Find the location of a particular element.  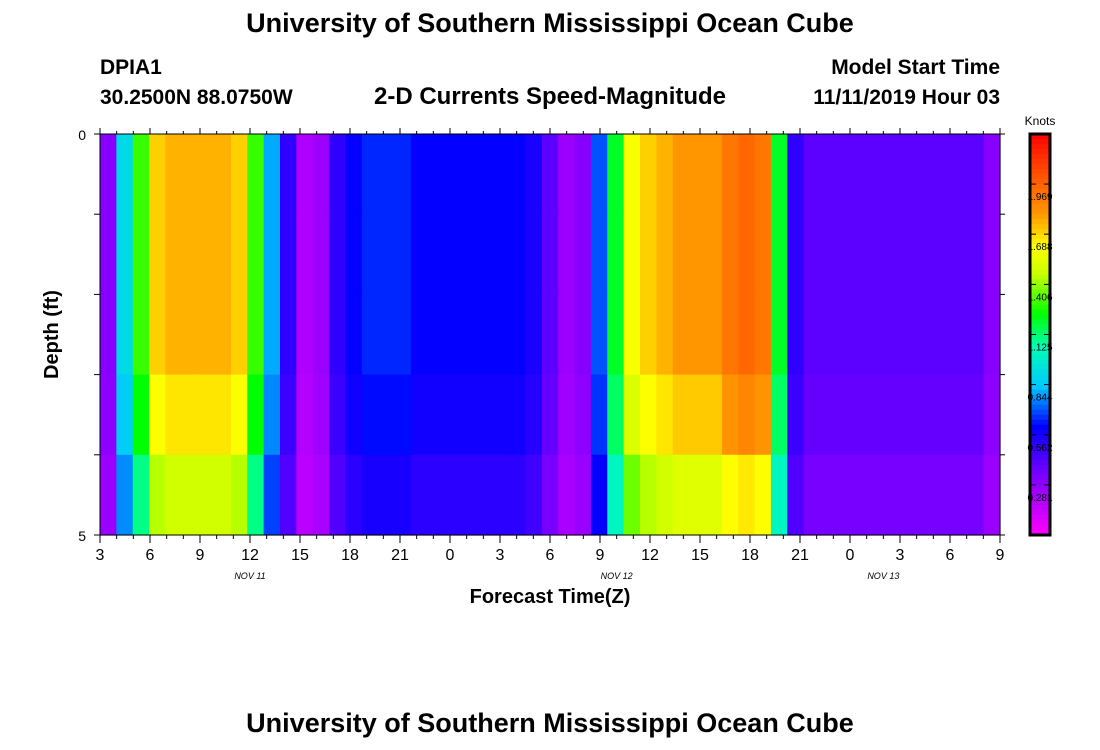

colorbar-tick-label: 1.406 is located at coordinates (1039, 297).